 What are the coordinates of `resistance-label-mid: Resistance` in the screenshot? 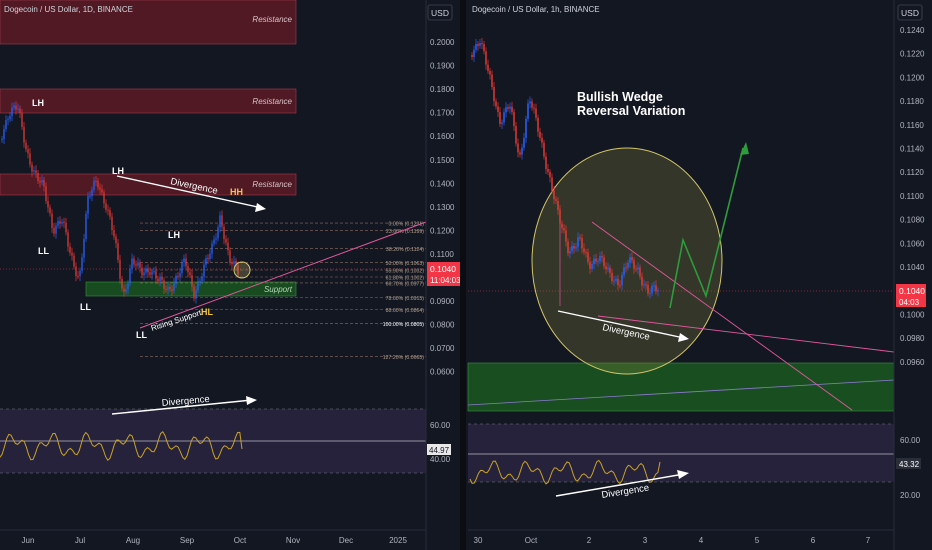 It's located at (272, 101).